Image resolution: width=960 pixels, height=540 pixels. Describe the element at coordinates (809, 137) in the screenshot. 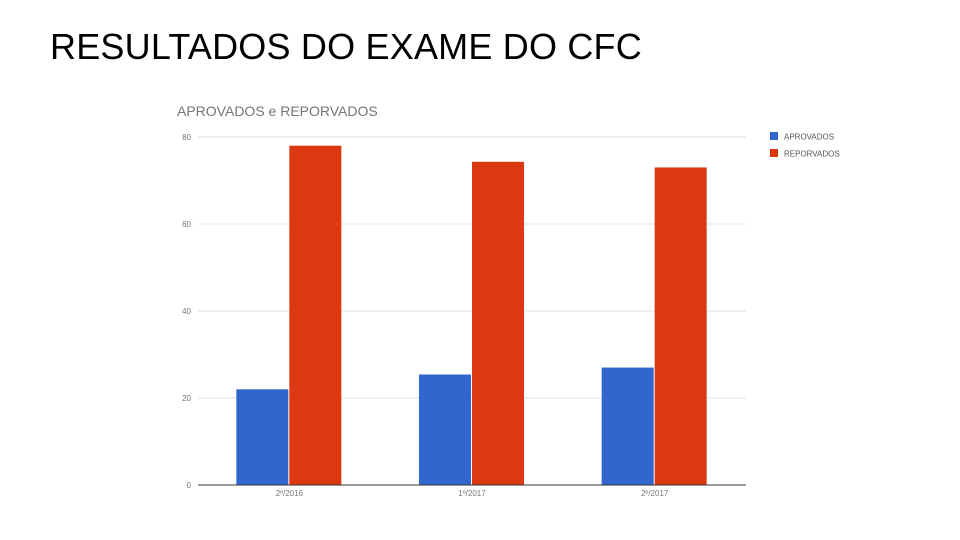

I see `legend-label: APROVADOS` at that location.